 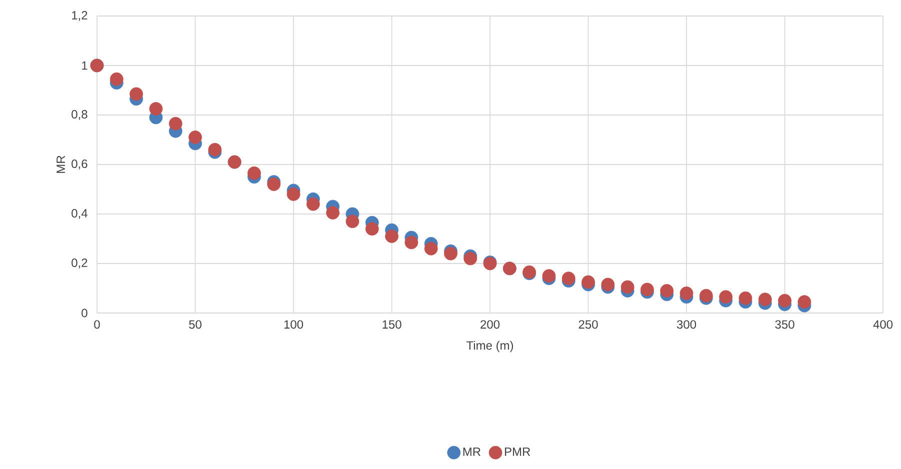 I want to click on x-tick-label: 400, so click(x=883, y=324).